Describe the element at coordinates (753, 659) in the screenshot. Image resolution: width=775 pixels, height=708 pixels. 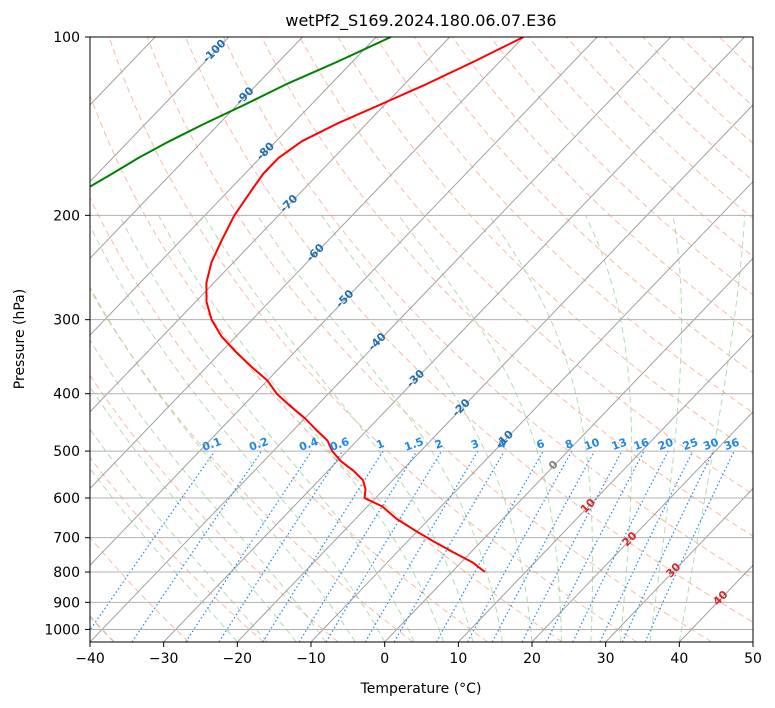
I see `x-tick-label: 50` at that location.